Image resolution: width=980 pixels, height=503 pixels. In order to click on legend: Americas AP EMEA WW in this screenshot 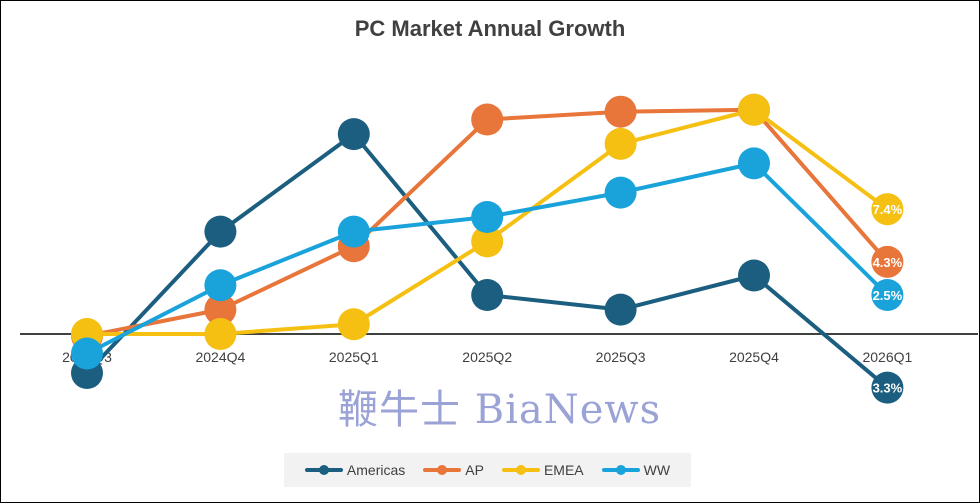, I will do `click(487, 470)`.